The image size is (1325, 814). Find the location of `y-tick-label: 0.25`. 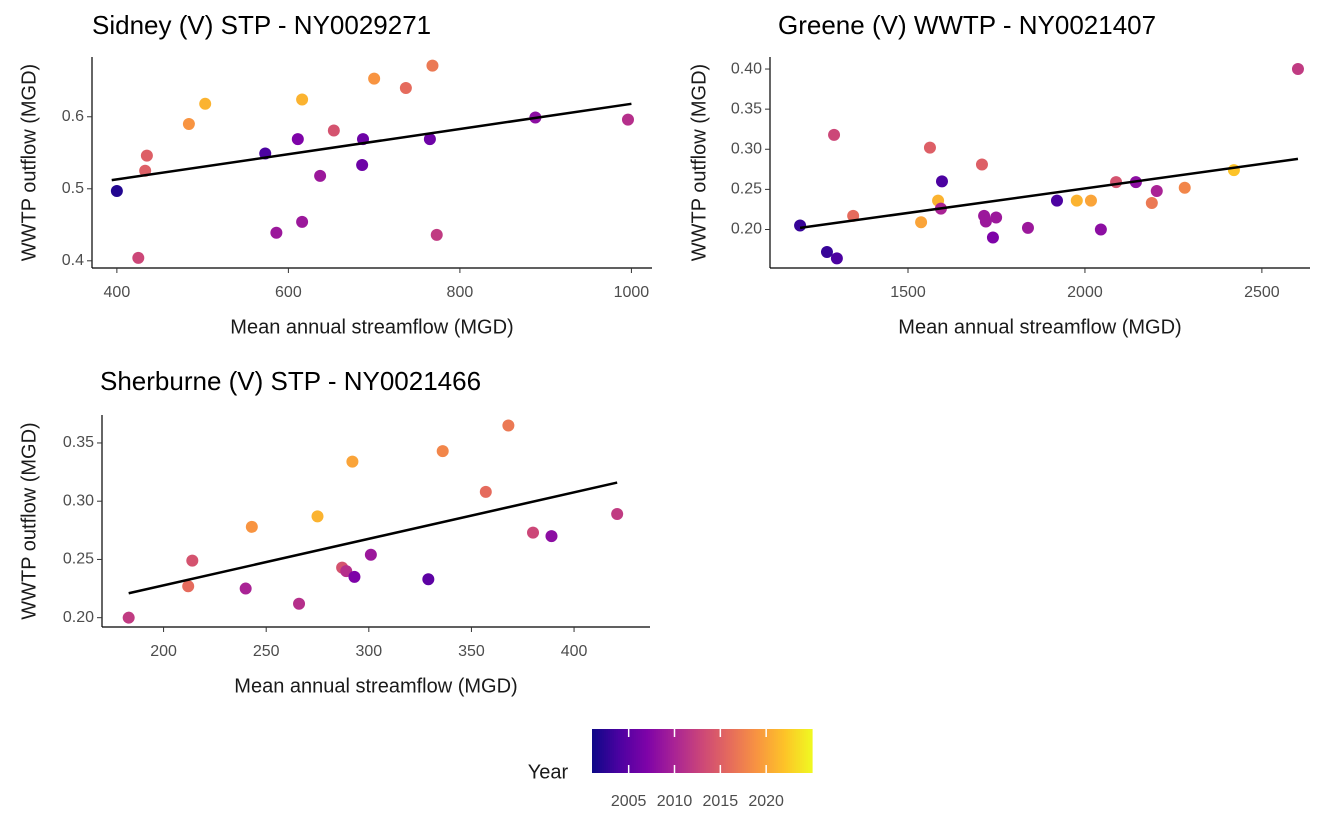

y-tick-label: 0.25 is located at coordinates (78, 559).